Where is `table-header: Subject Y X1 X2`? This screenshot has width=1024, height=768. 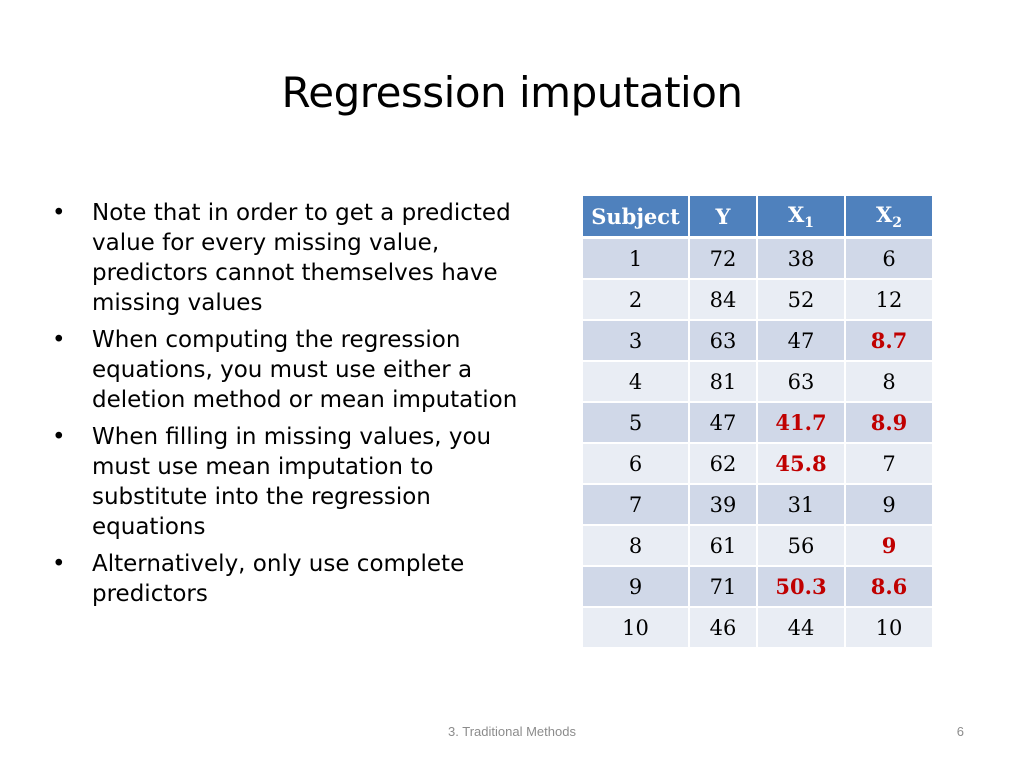 table-header: Subject Y X1 X2 is located at coordinates (757, 217).